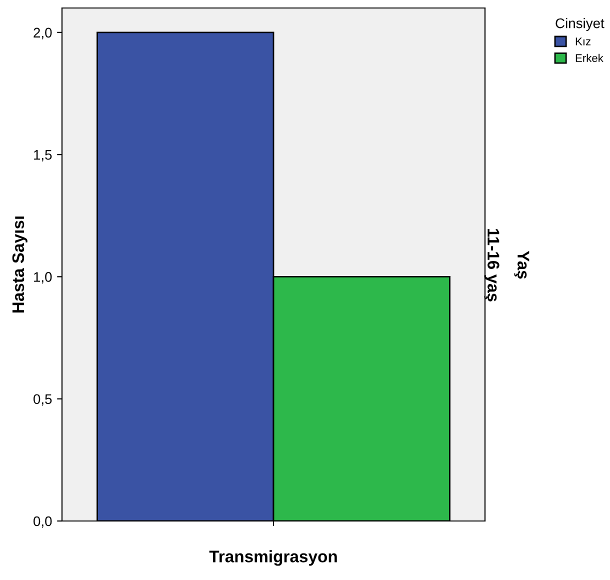  Describe the element at coordinates (43, 522) in the screenshot. I see `y-tick-label: 0,0` at that location.